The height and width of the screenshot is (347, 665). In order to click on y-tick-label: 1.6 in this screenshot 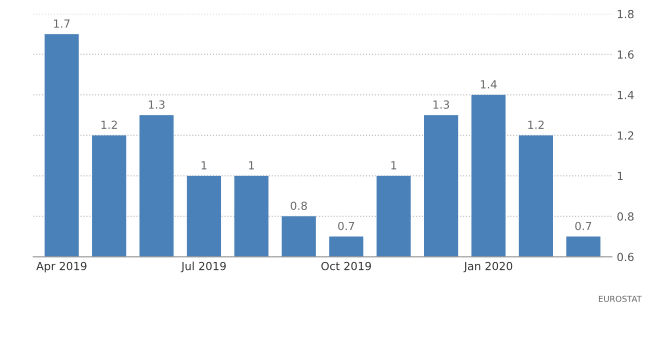, I will do `click(626, 54)`.